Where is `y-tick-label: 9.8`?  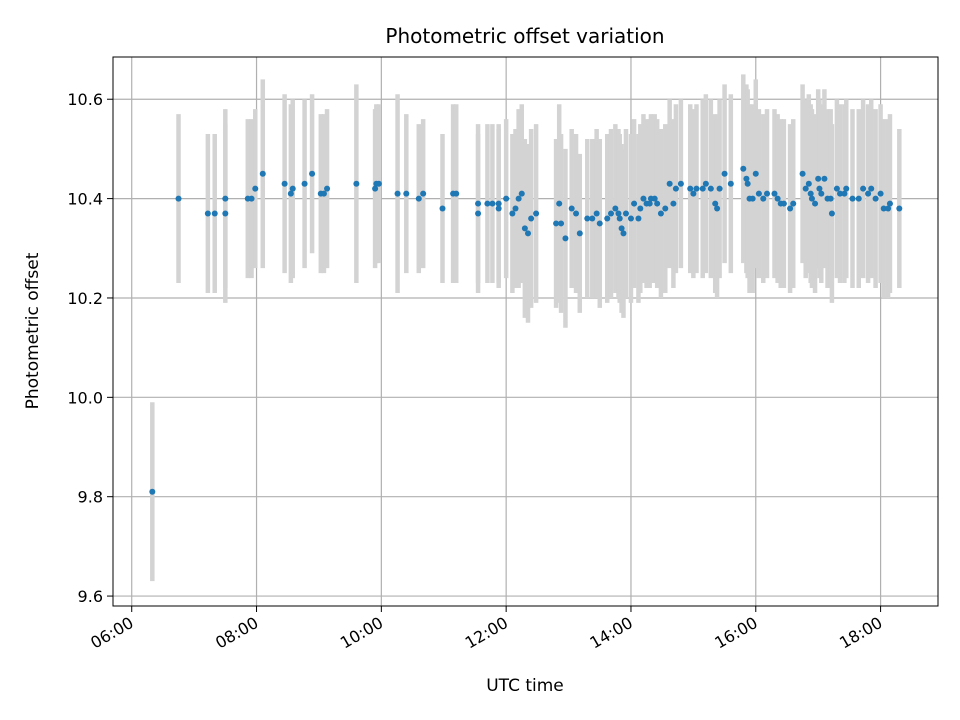
y-tick-label: 9.8 is located at coordinates (90, 497).